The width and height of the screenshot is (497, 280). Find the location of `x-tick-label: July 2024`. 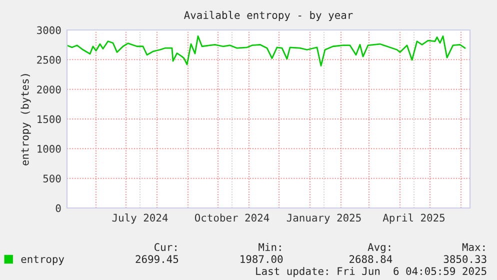

x-tick-label: July 2024 is located at coordinates (140, 219).